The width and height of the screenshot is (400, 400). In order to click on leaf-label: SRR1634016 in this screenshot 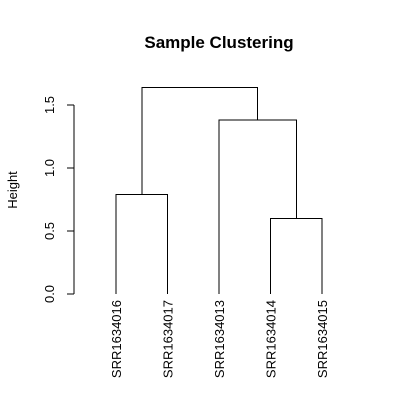, I will do `click(116, 339)`.